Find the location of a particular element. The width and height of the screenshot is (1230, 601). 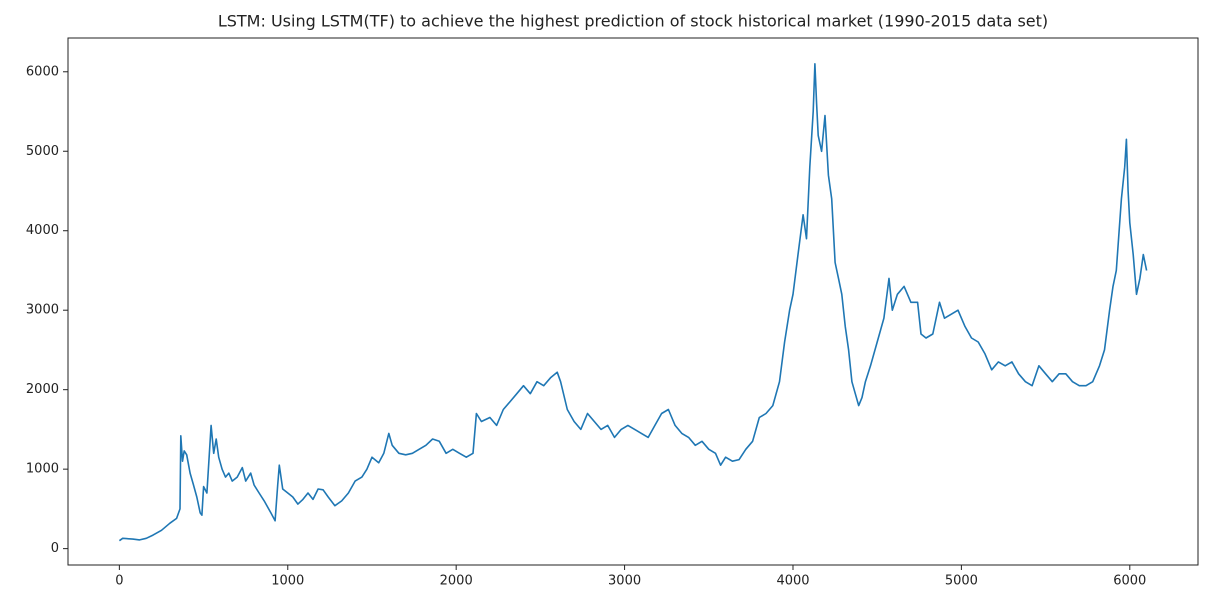

x-tick-label: 2000 is located at coordinates (456, 581).